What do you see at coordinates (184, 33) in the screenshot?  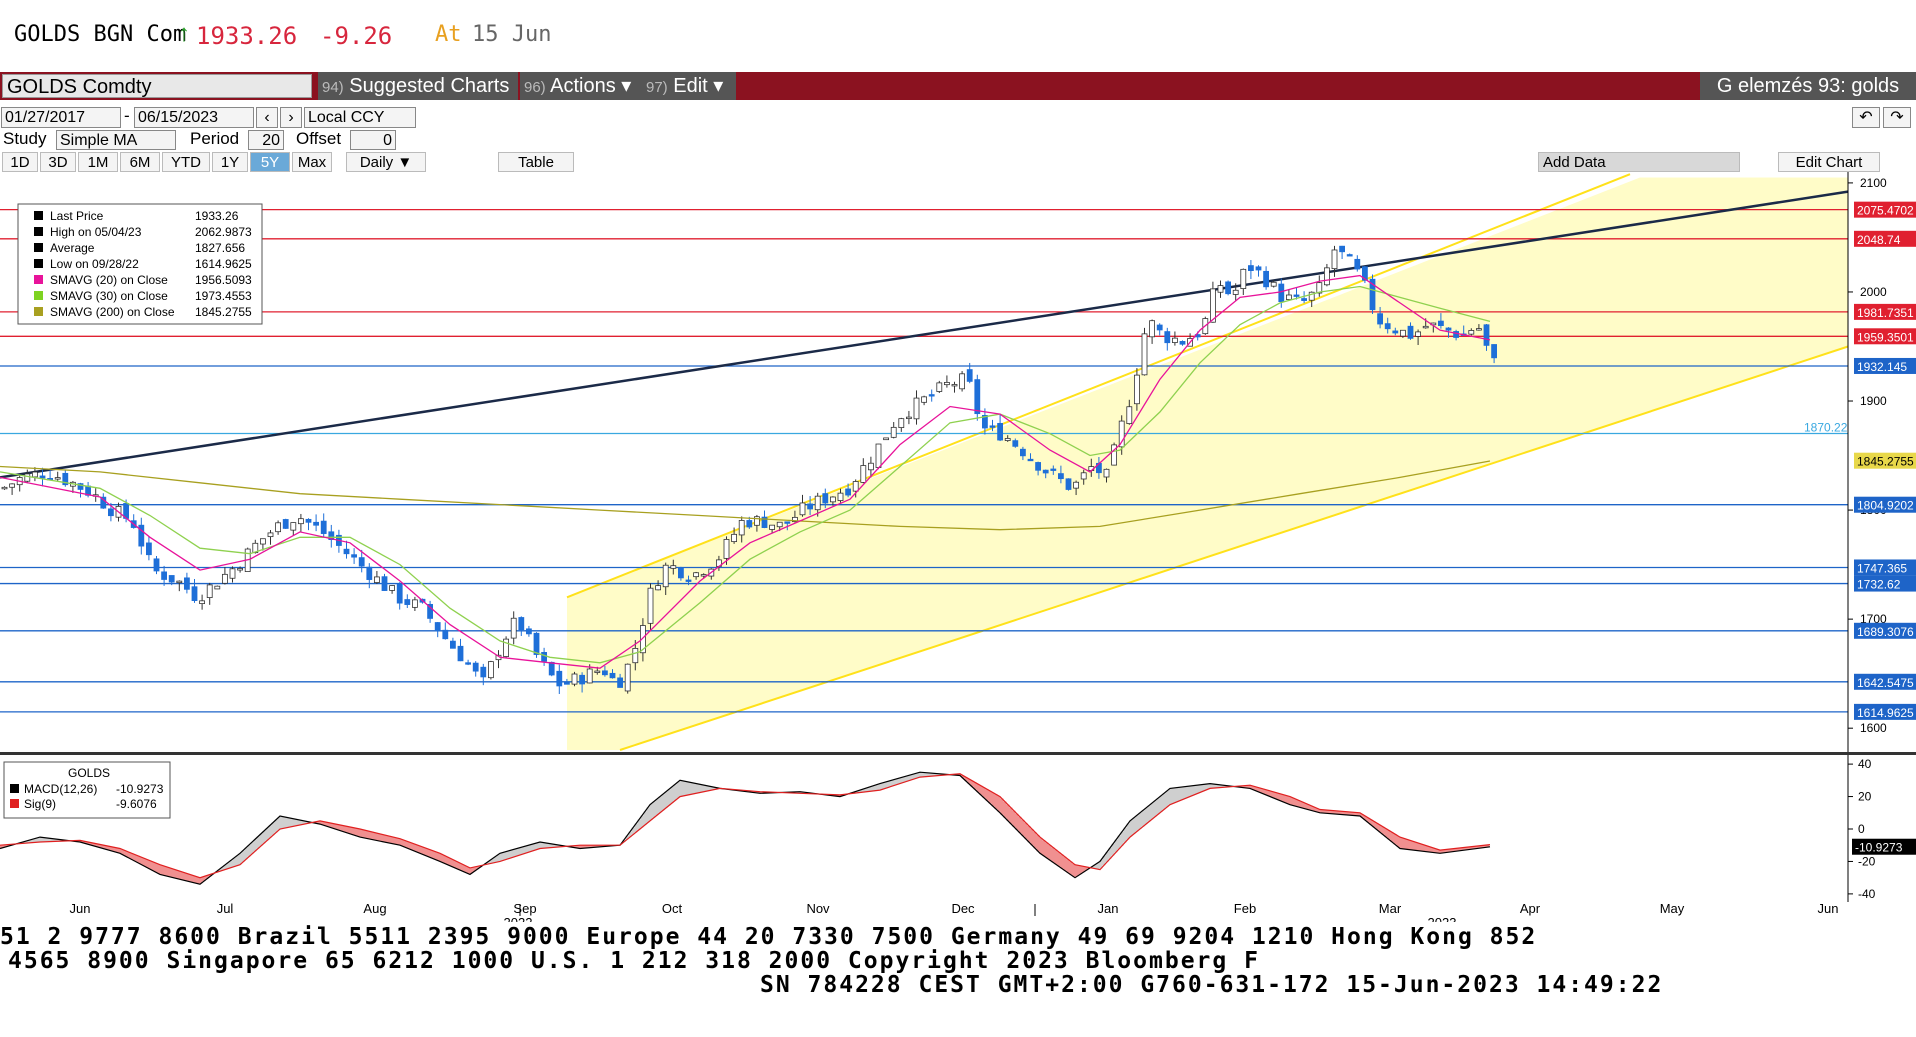 I see `up-arrow-icon: ↑` at bounding box center [184, 33].